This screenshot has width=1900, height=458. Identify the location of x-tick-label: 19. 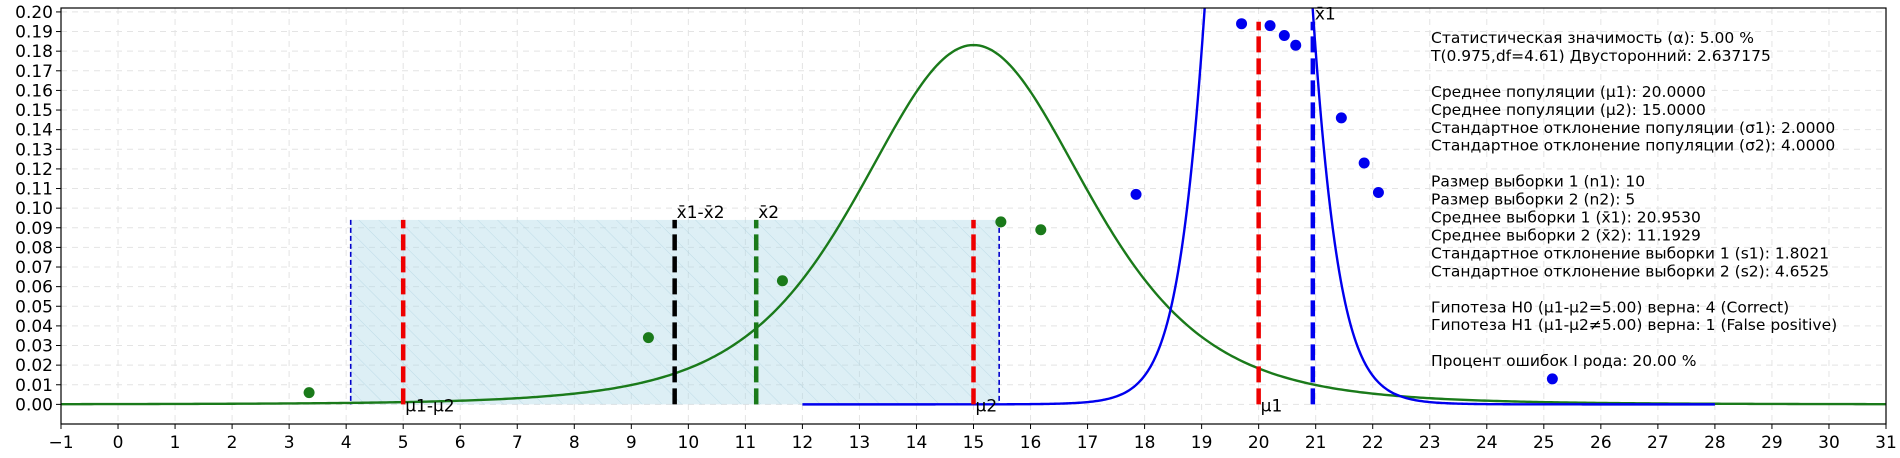
(1202, 443).